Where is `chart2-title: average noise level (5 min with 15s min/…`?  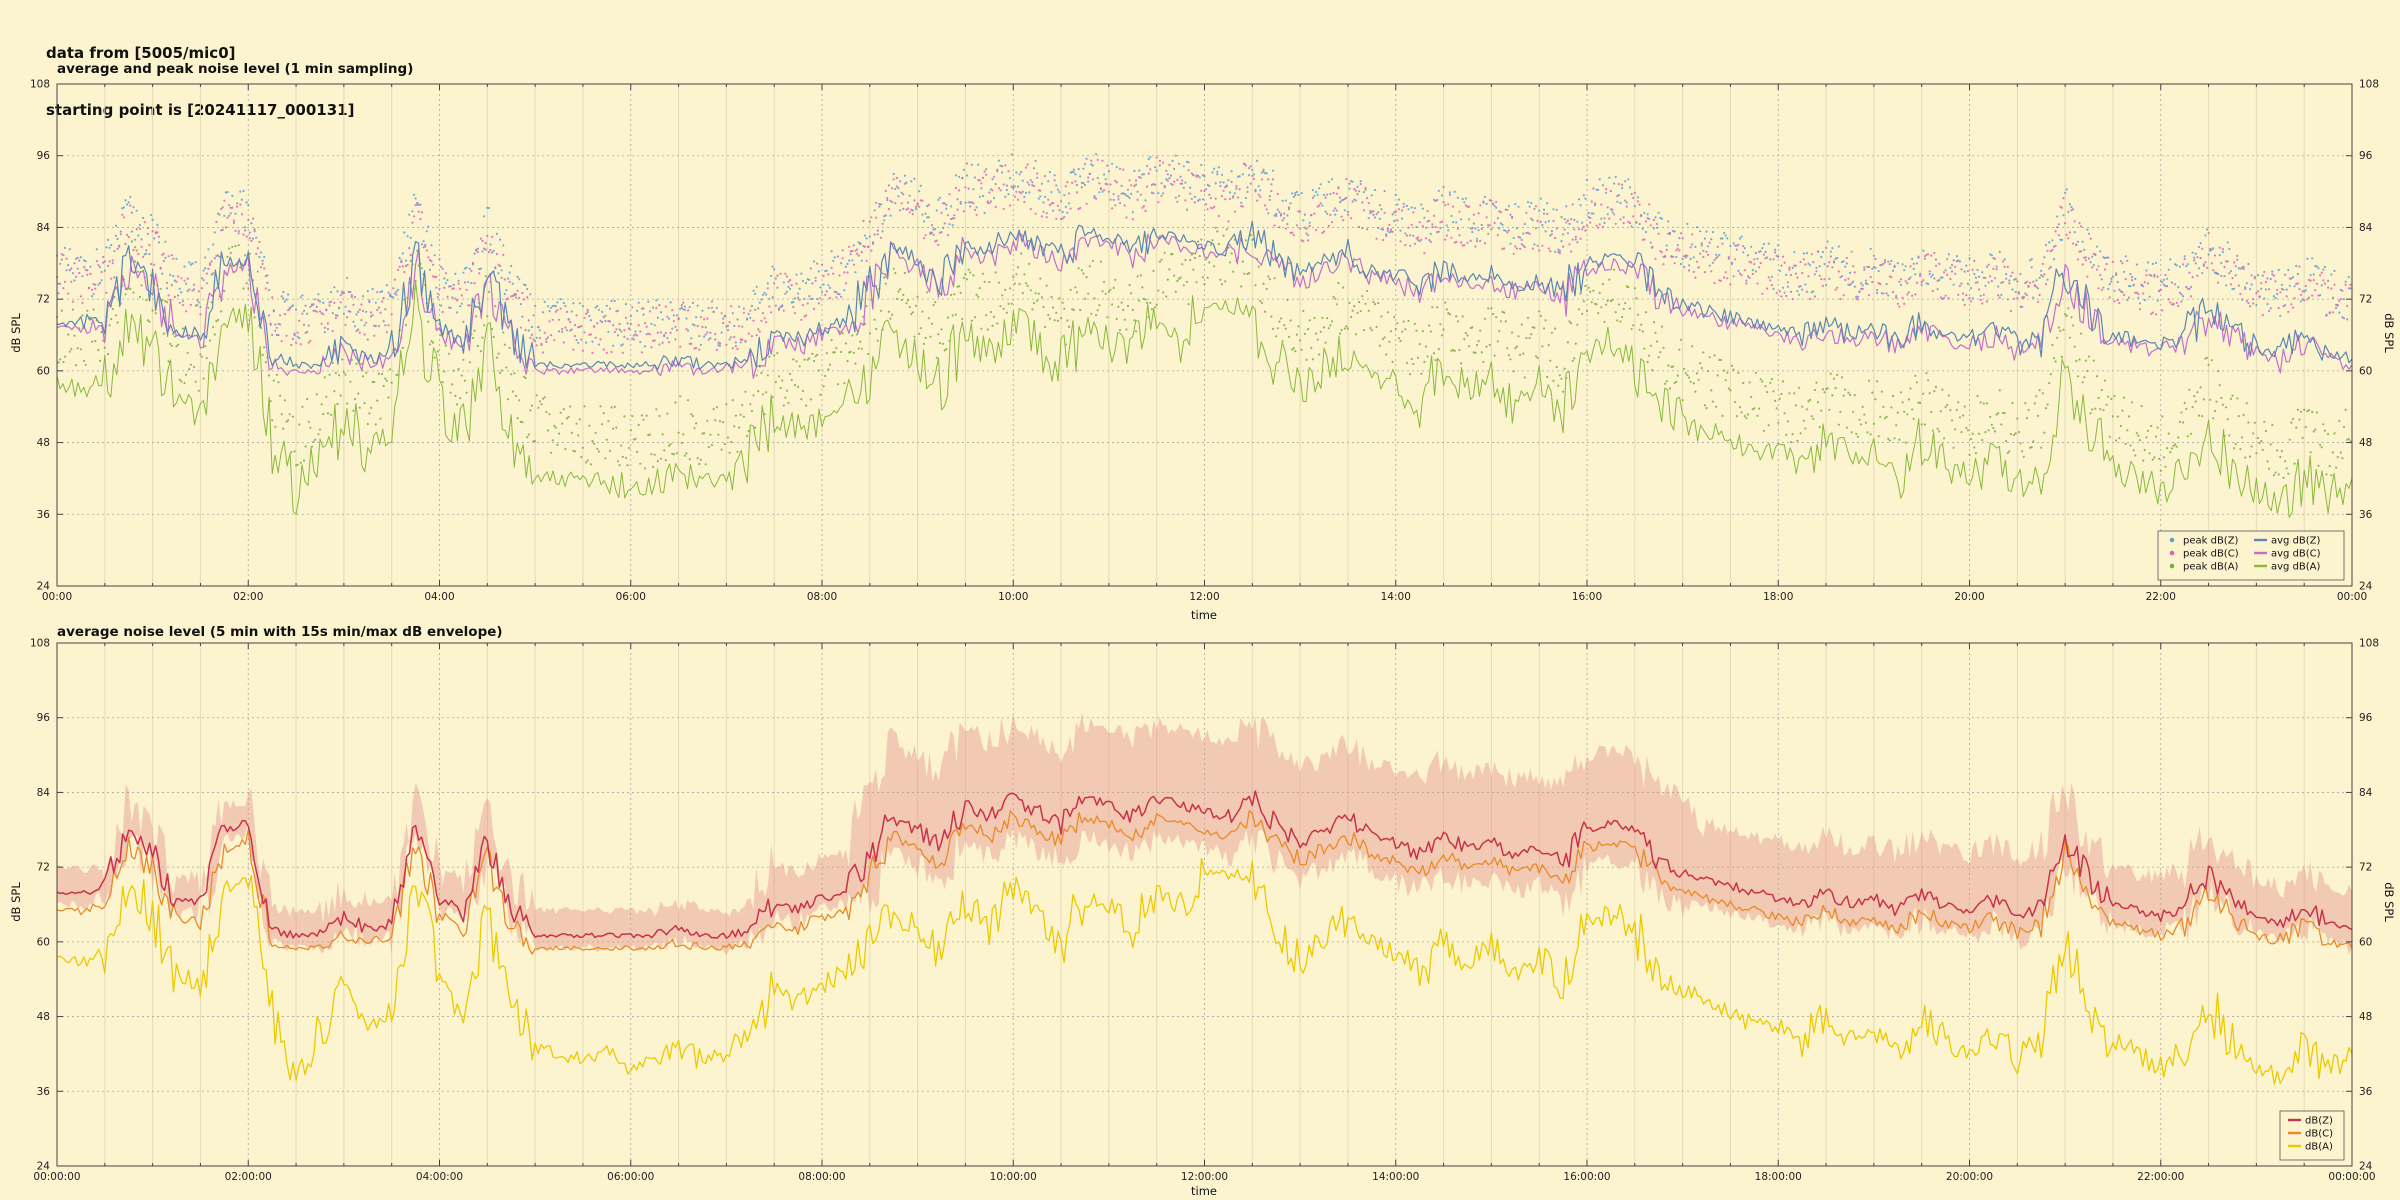 chart2-title: average noise level (5 min with 15s min/… is located at coordinates (280, 632).